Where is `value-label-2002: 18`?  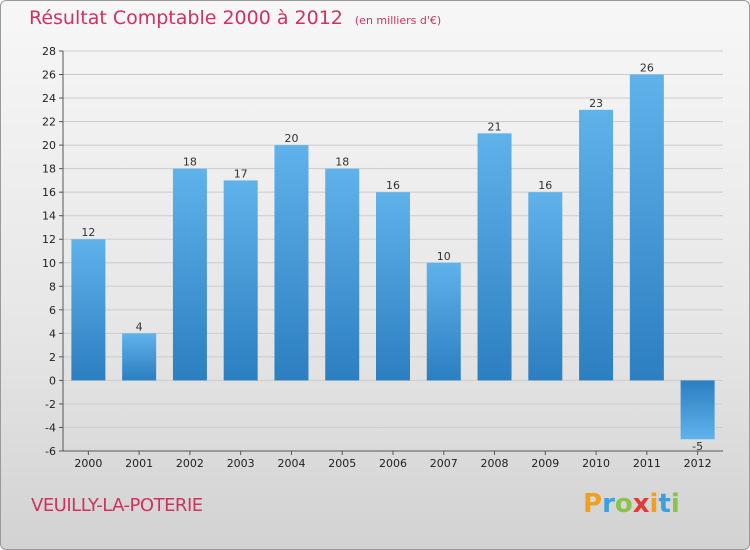
value-label-2002: 18 is located at coordinates (190, 162).